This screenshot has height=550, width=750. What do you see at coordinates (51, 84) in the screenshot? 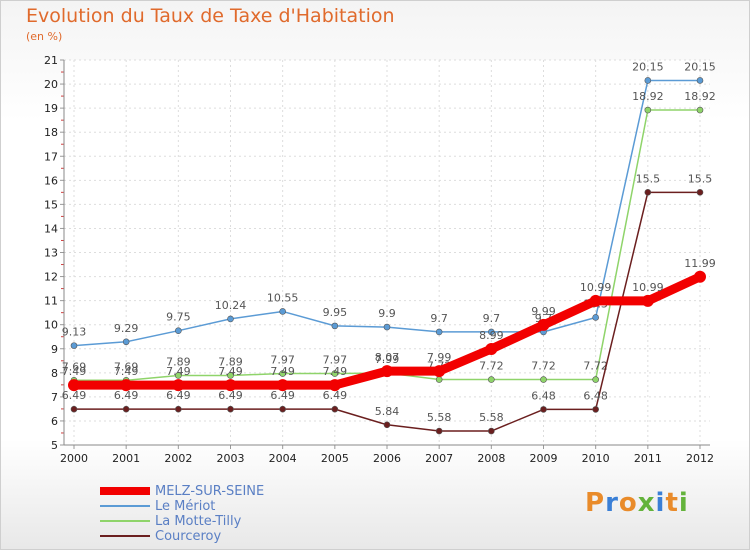
I see `y-tick-label: 20` at bounding box center [51, 84].